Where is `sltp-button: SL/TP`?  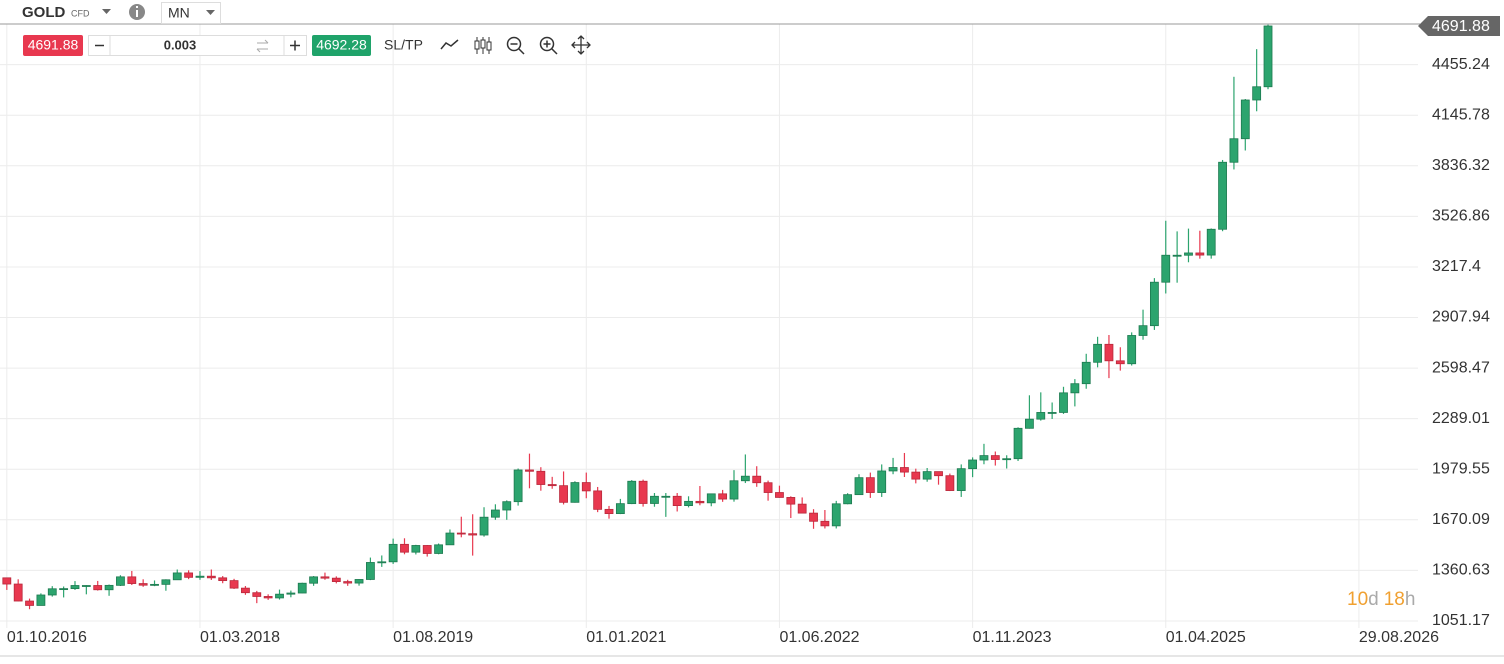
sltp-button: SL/TP is located at coordinates (403, 45).